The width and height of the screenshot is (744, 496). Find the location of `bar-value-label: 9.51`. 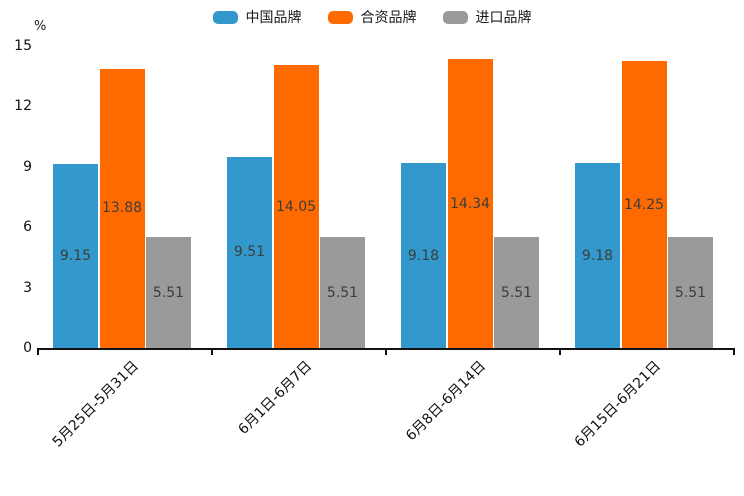

bar-value-label: 9.51 is located at coordinates (249, 252).